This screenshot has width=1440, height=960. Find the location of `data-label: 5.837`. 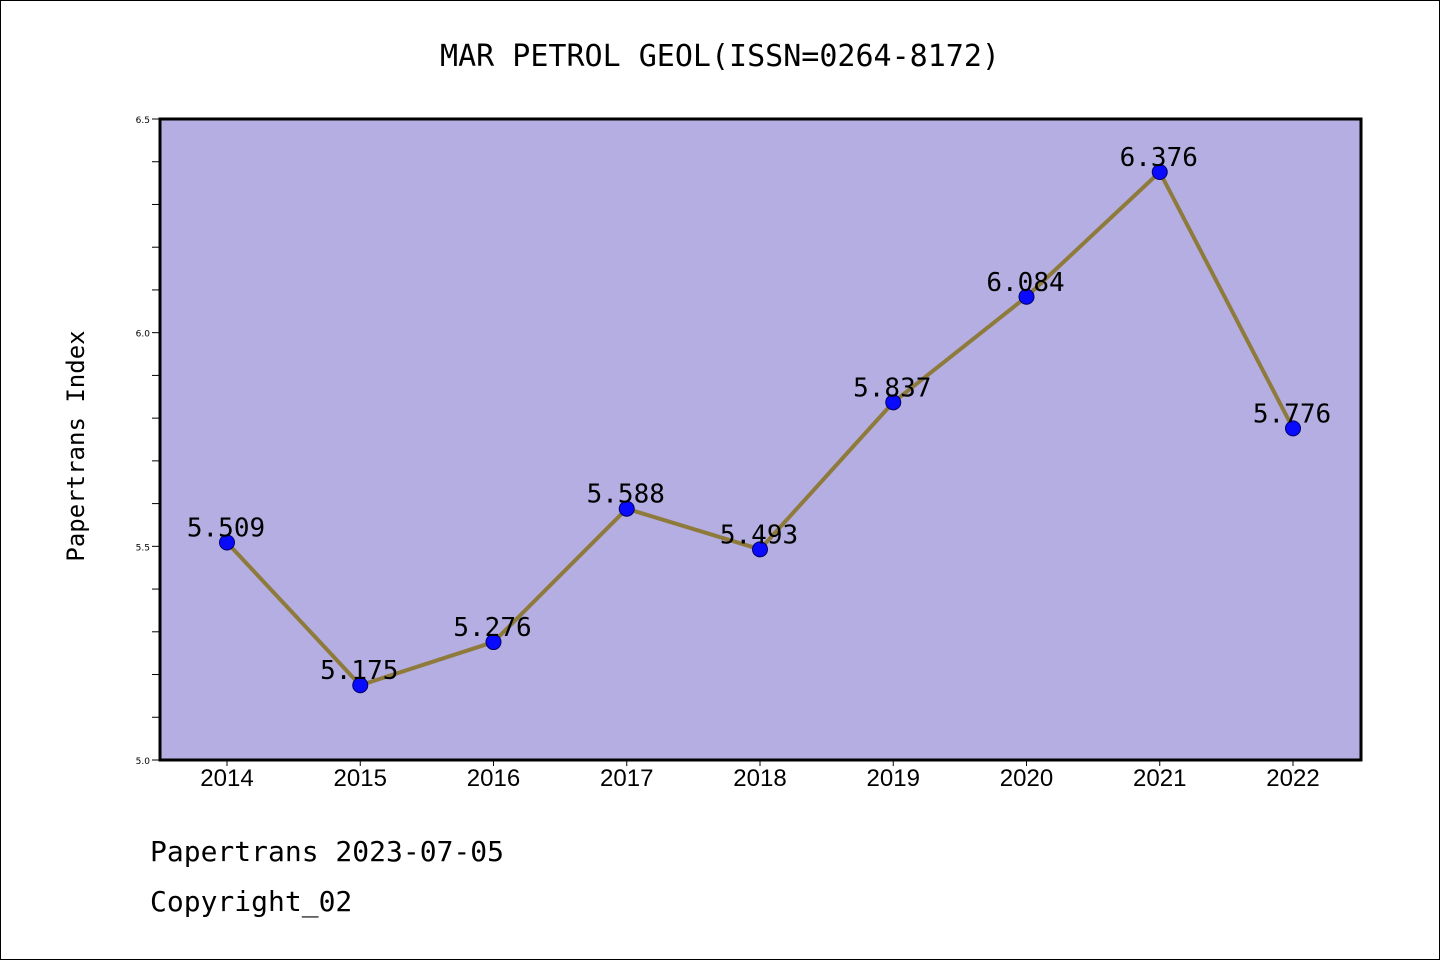

data-label: 5.837 is located at coordinates (892, 388).